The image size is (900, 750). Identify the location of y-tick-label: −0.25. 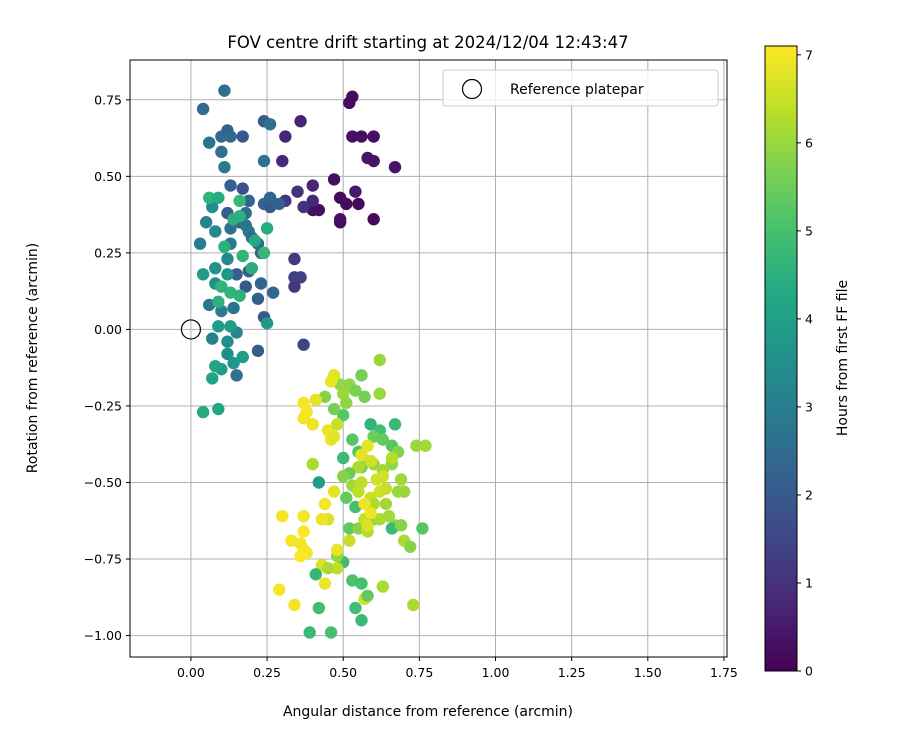
(103, 405).